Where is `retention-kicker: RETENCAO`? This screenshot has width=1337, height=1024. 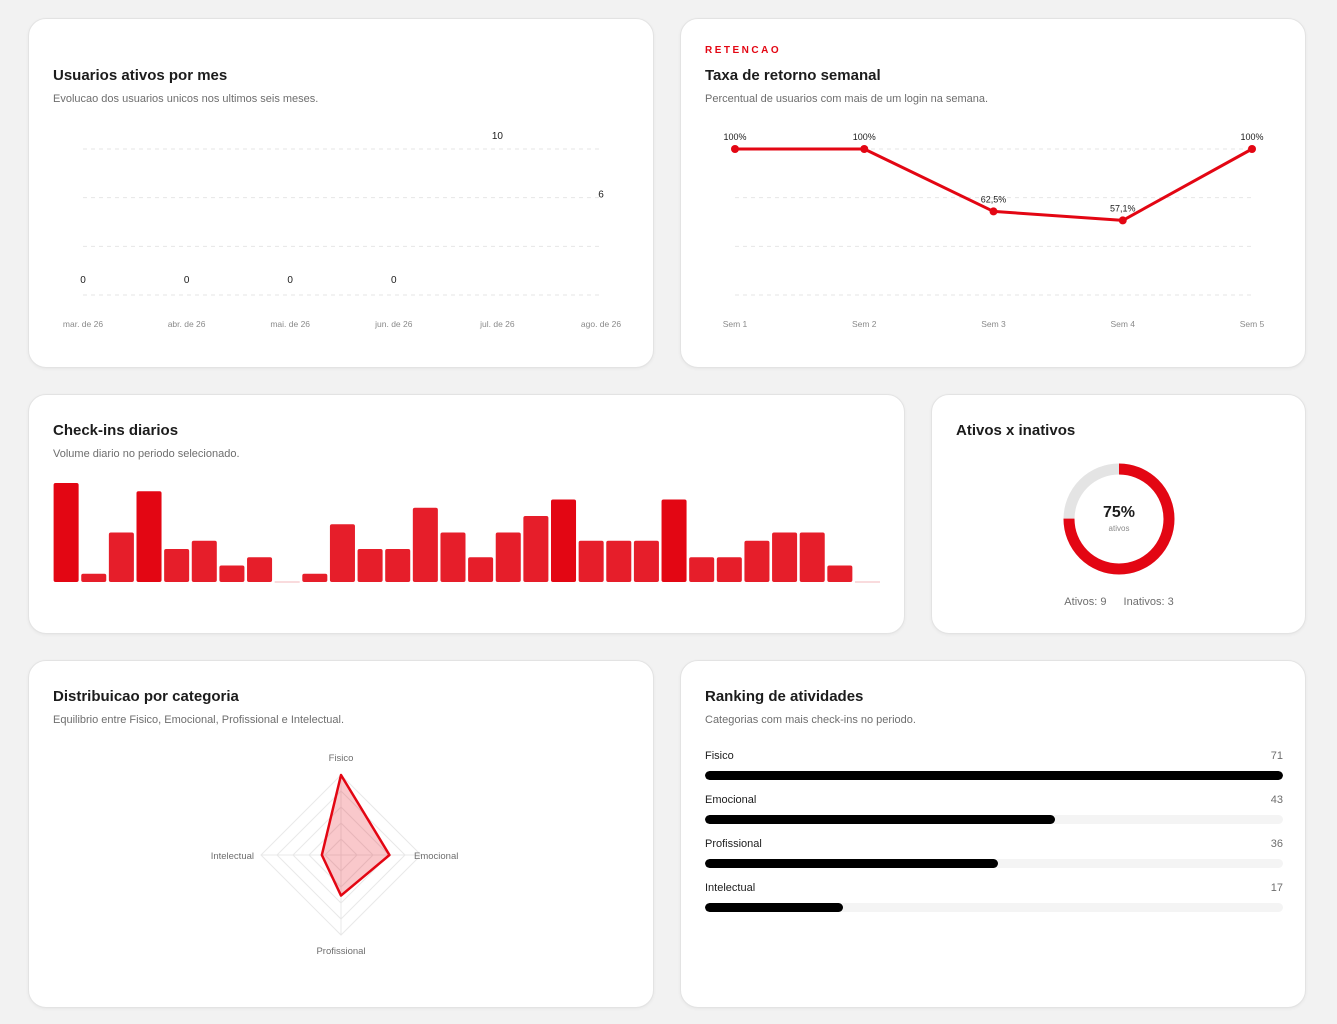
retention-kicker: RETENCAO is located at coordinates (743, 50).